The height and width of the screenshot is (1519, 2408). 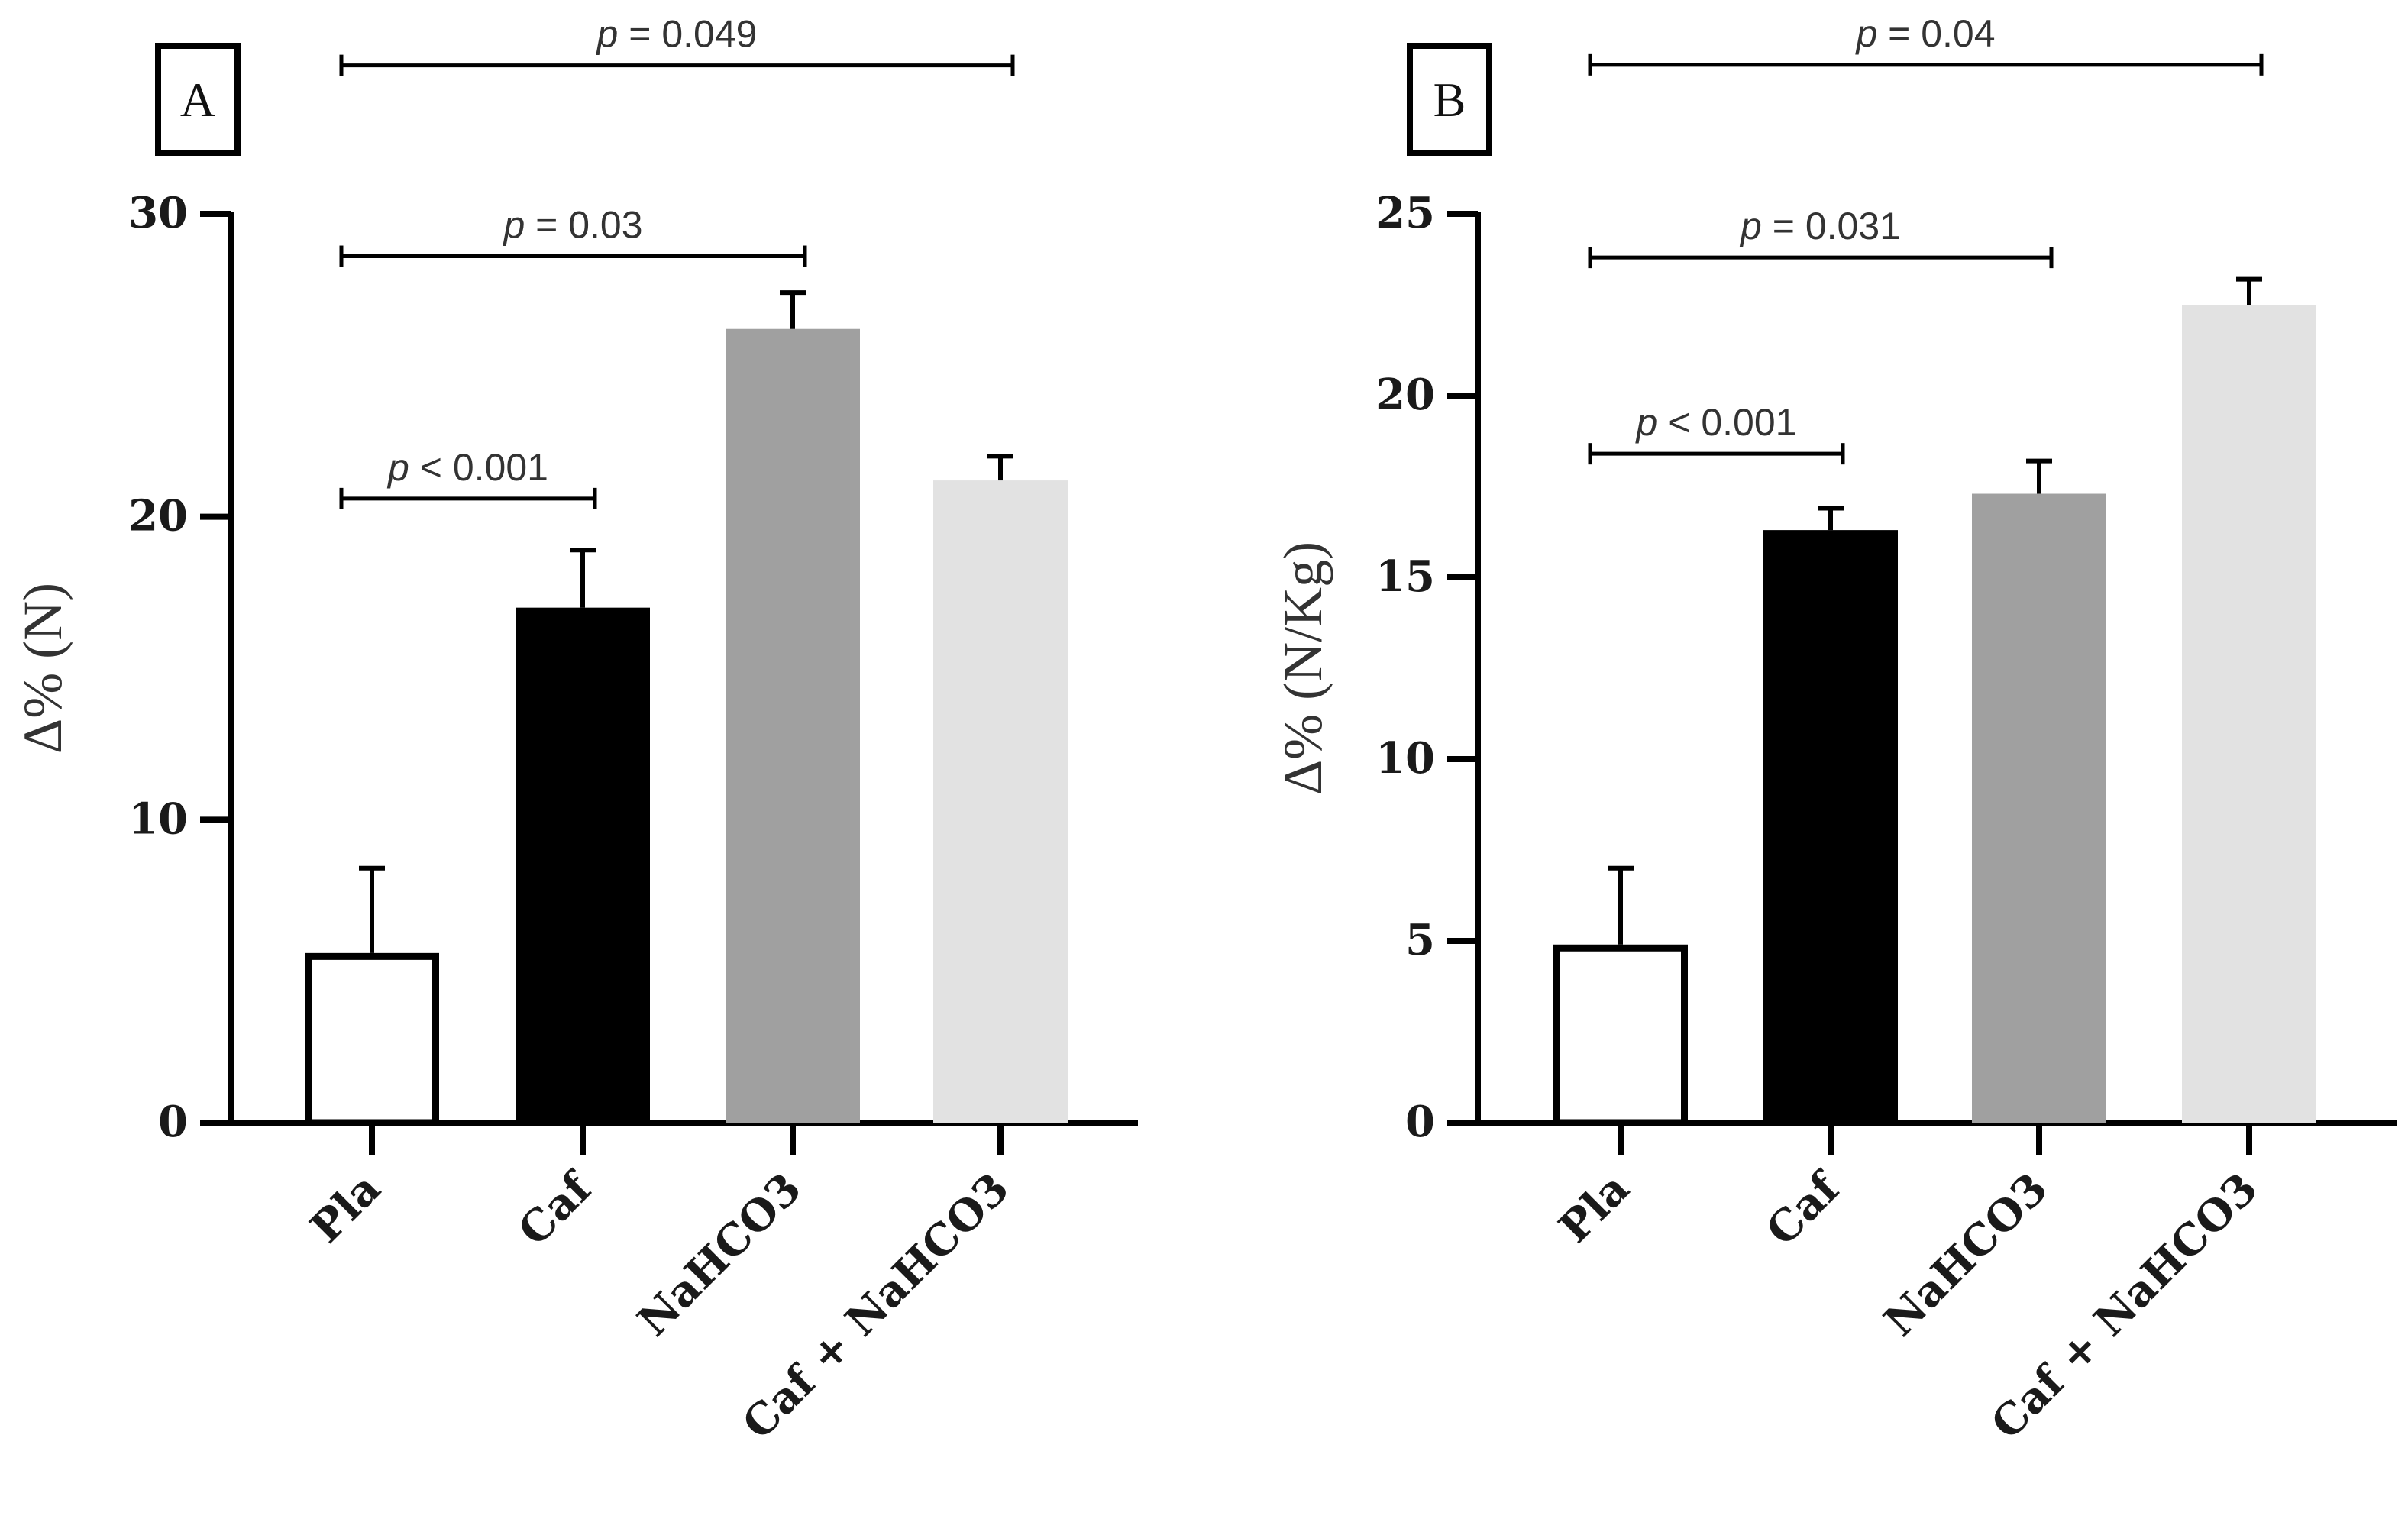 What do you see at coordinates (1420, 940) in the screenshot?
I see `y-tick-label: 5` at bounding box center [1420, 940].